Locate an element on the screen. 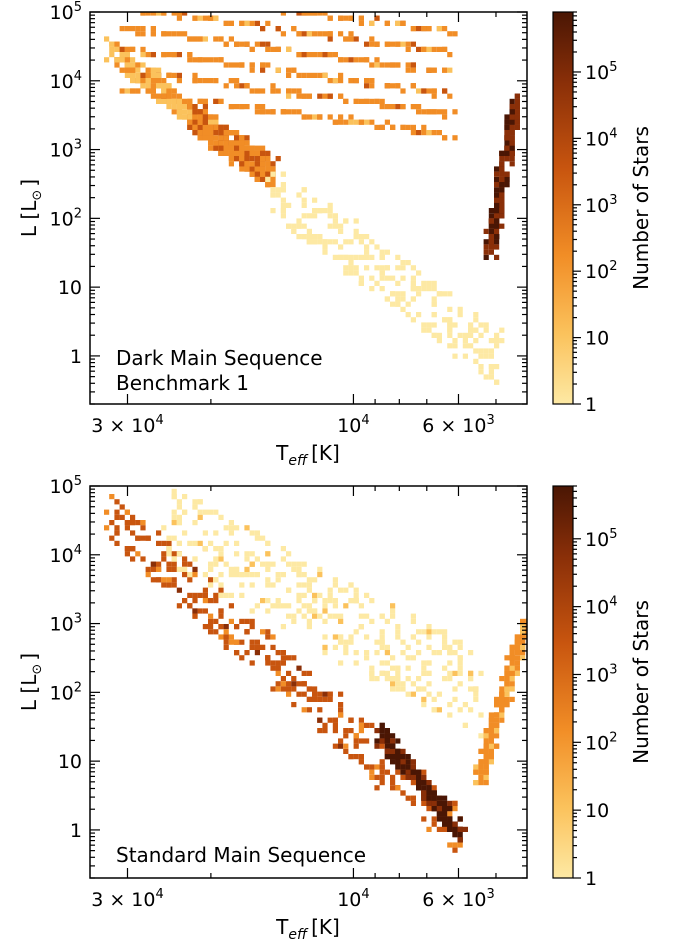 This screenshot has height=942, width=675. colorbar-tick-label: 102 is located at coordinates (601, 271).